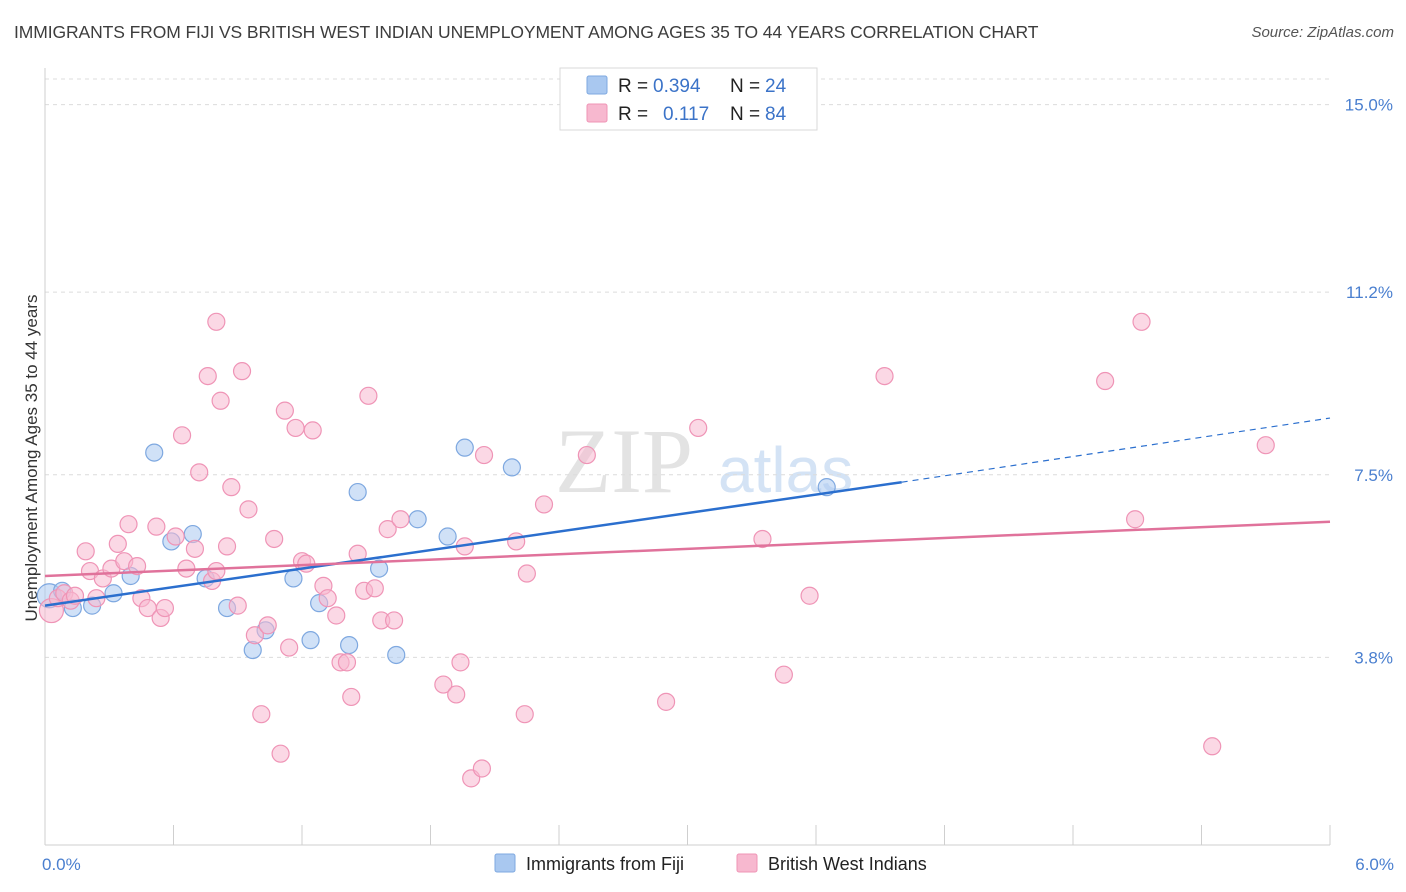  I want to click on watermark-atlas: atlas, so click(785, 470).